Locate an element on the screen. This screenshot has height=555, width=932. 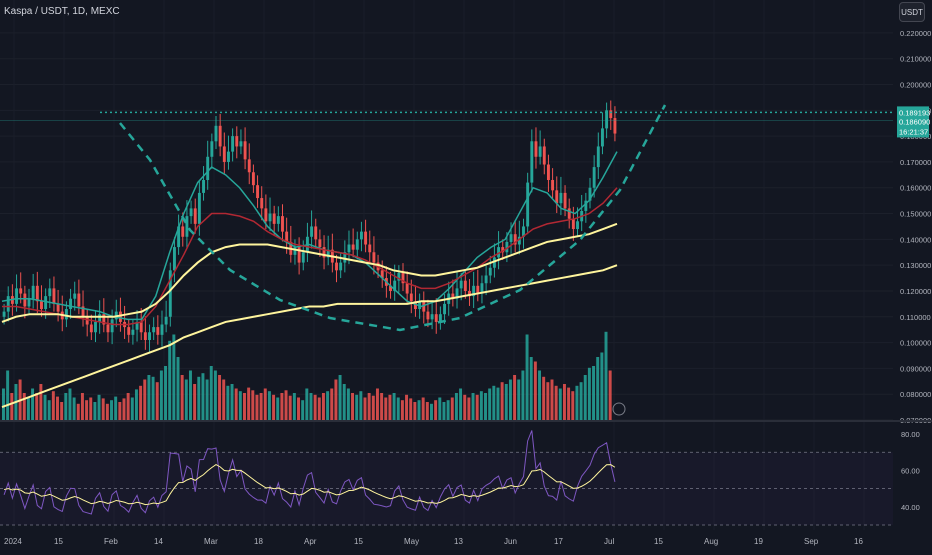
currency-button: USDT is located at coordinates (912, 12).